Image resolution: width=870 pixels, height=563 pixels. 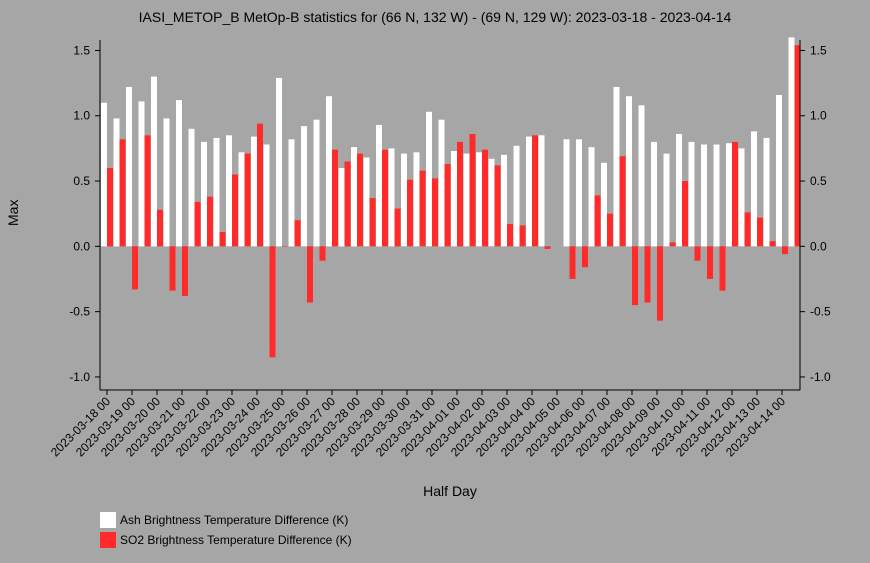 What do you see at coordinates (79, 377) in the screenshot?
I see `y-tick-label-left-0: -1.0` at bounding box center [79, 377].